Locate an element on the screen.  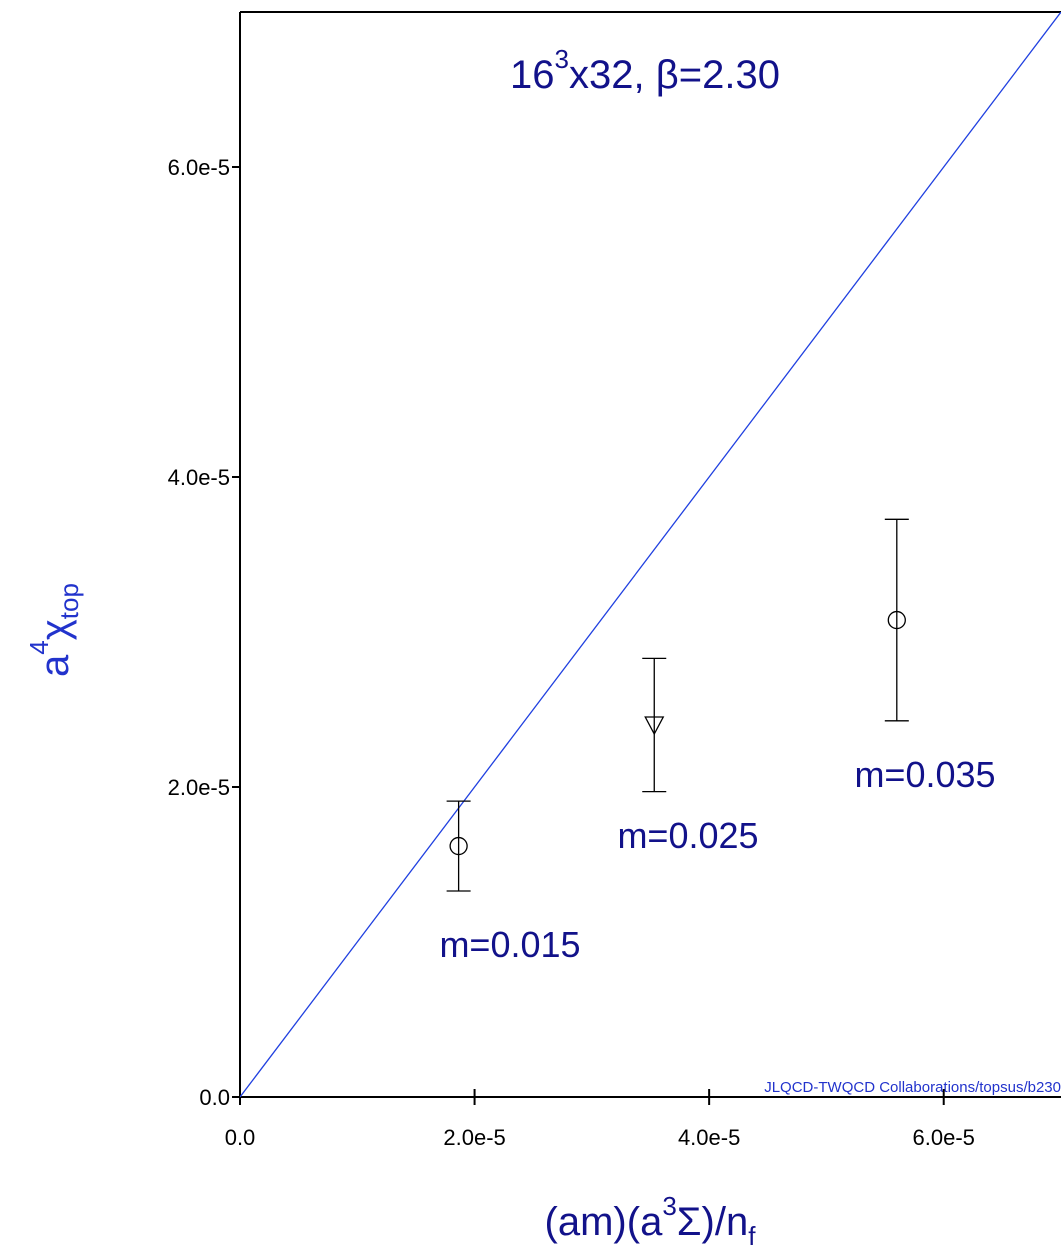
x-axis-label: (am)(a3Σ)/nf is located at coordinates (651, 1220).